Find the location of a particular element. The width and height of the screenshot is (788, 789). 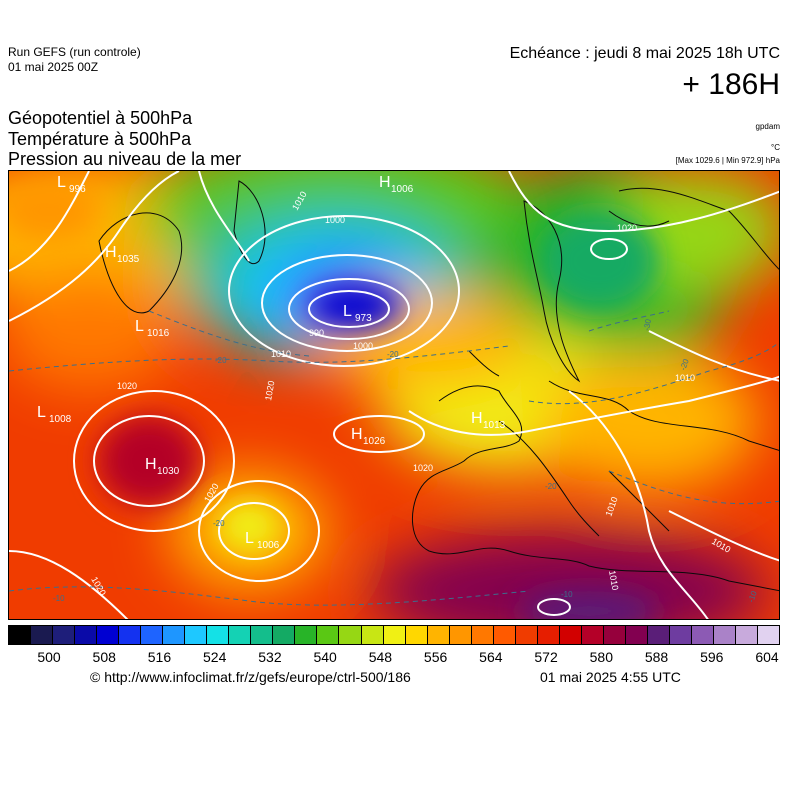

max-min-pressure: [Max 1029.6 | Min 972.9] hPa is located at coordinates (727, 160).